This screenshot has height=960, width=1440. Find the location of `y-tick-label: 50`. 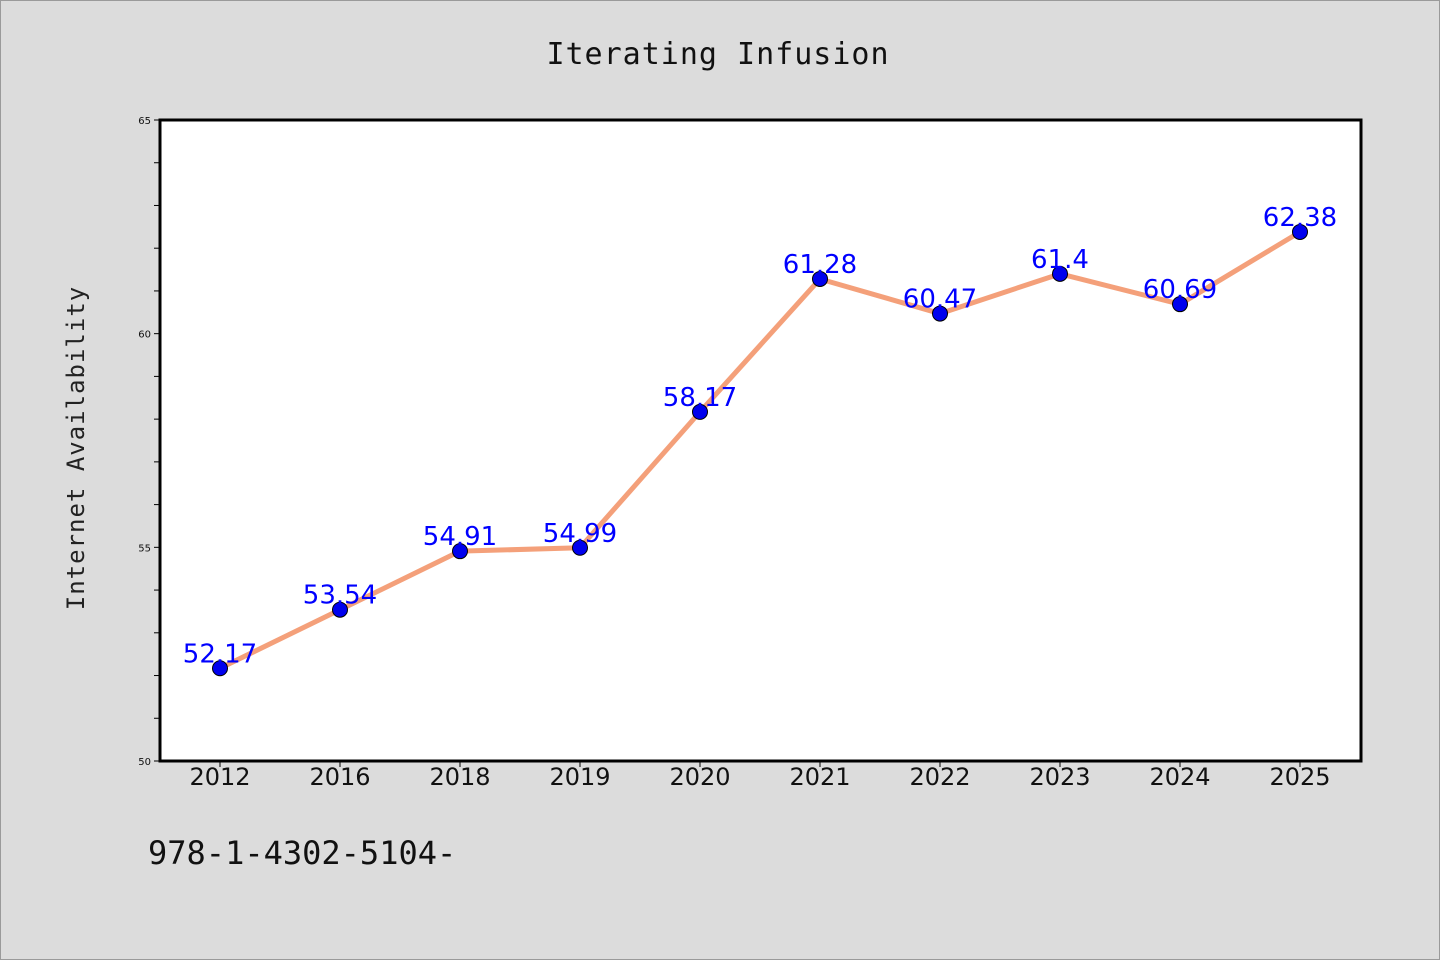

y-tick-label: 50 is located at coordinates (144, 762).